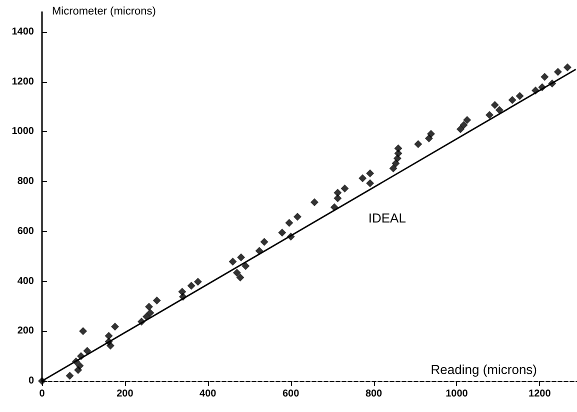  Describe the element at coordinates (25, 231) in the screenshot. I see `y-tick-label: 600` at that location.